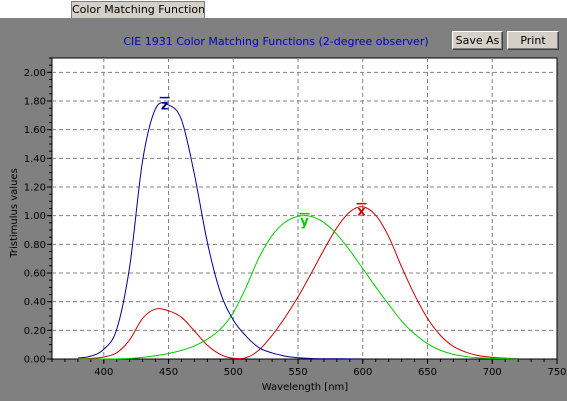 Image resolution: width=567 pixels, height=401 pixels. Describe the element at coordinates (35, 159) in the screenshot. I see `y-tick-label: 1.40` at that location.